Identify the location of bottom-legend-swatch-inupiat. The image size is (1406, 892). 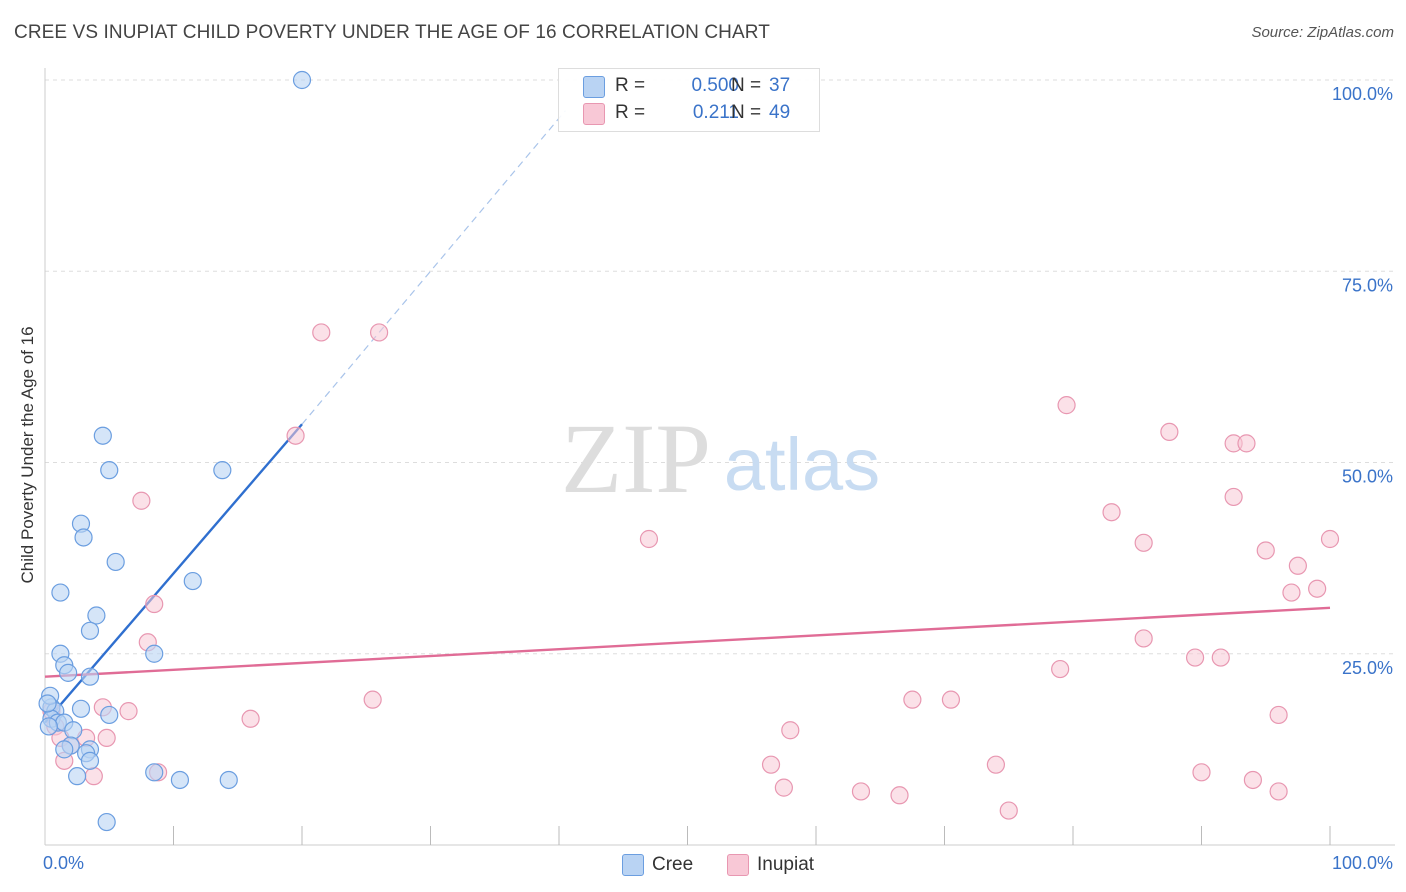
(738, 865).